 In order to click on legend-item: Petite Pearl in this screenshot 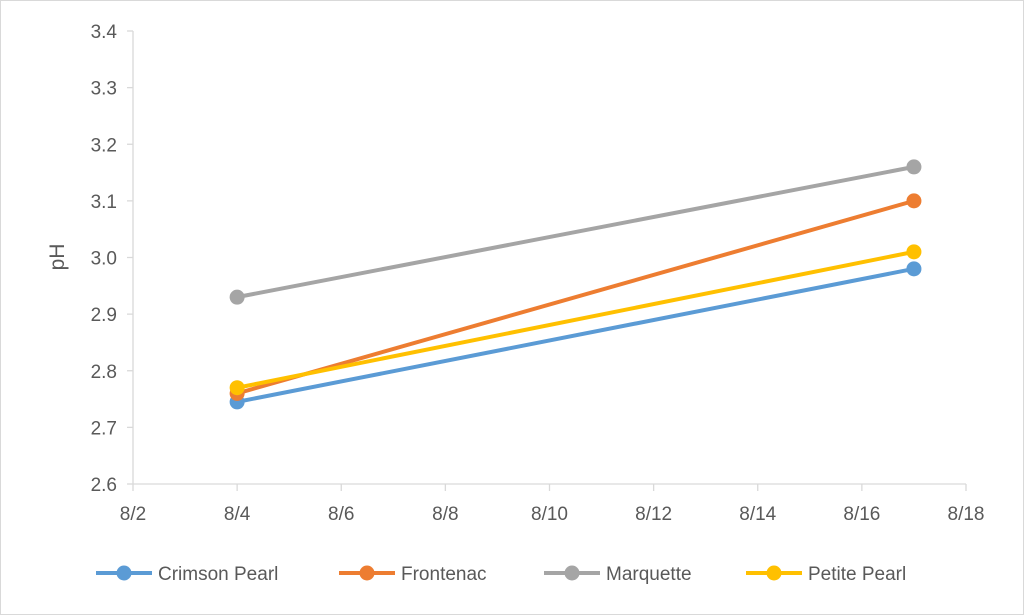, I will do `click(826, 574)`.